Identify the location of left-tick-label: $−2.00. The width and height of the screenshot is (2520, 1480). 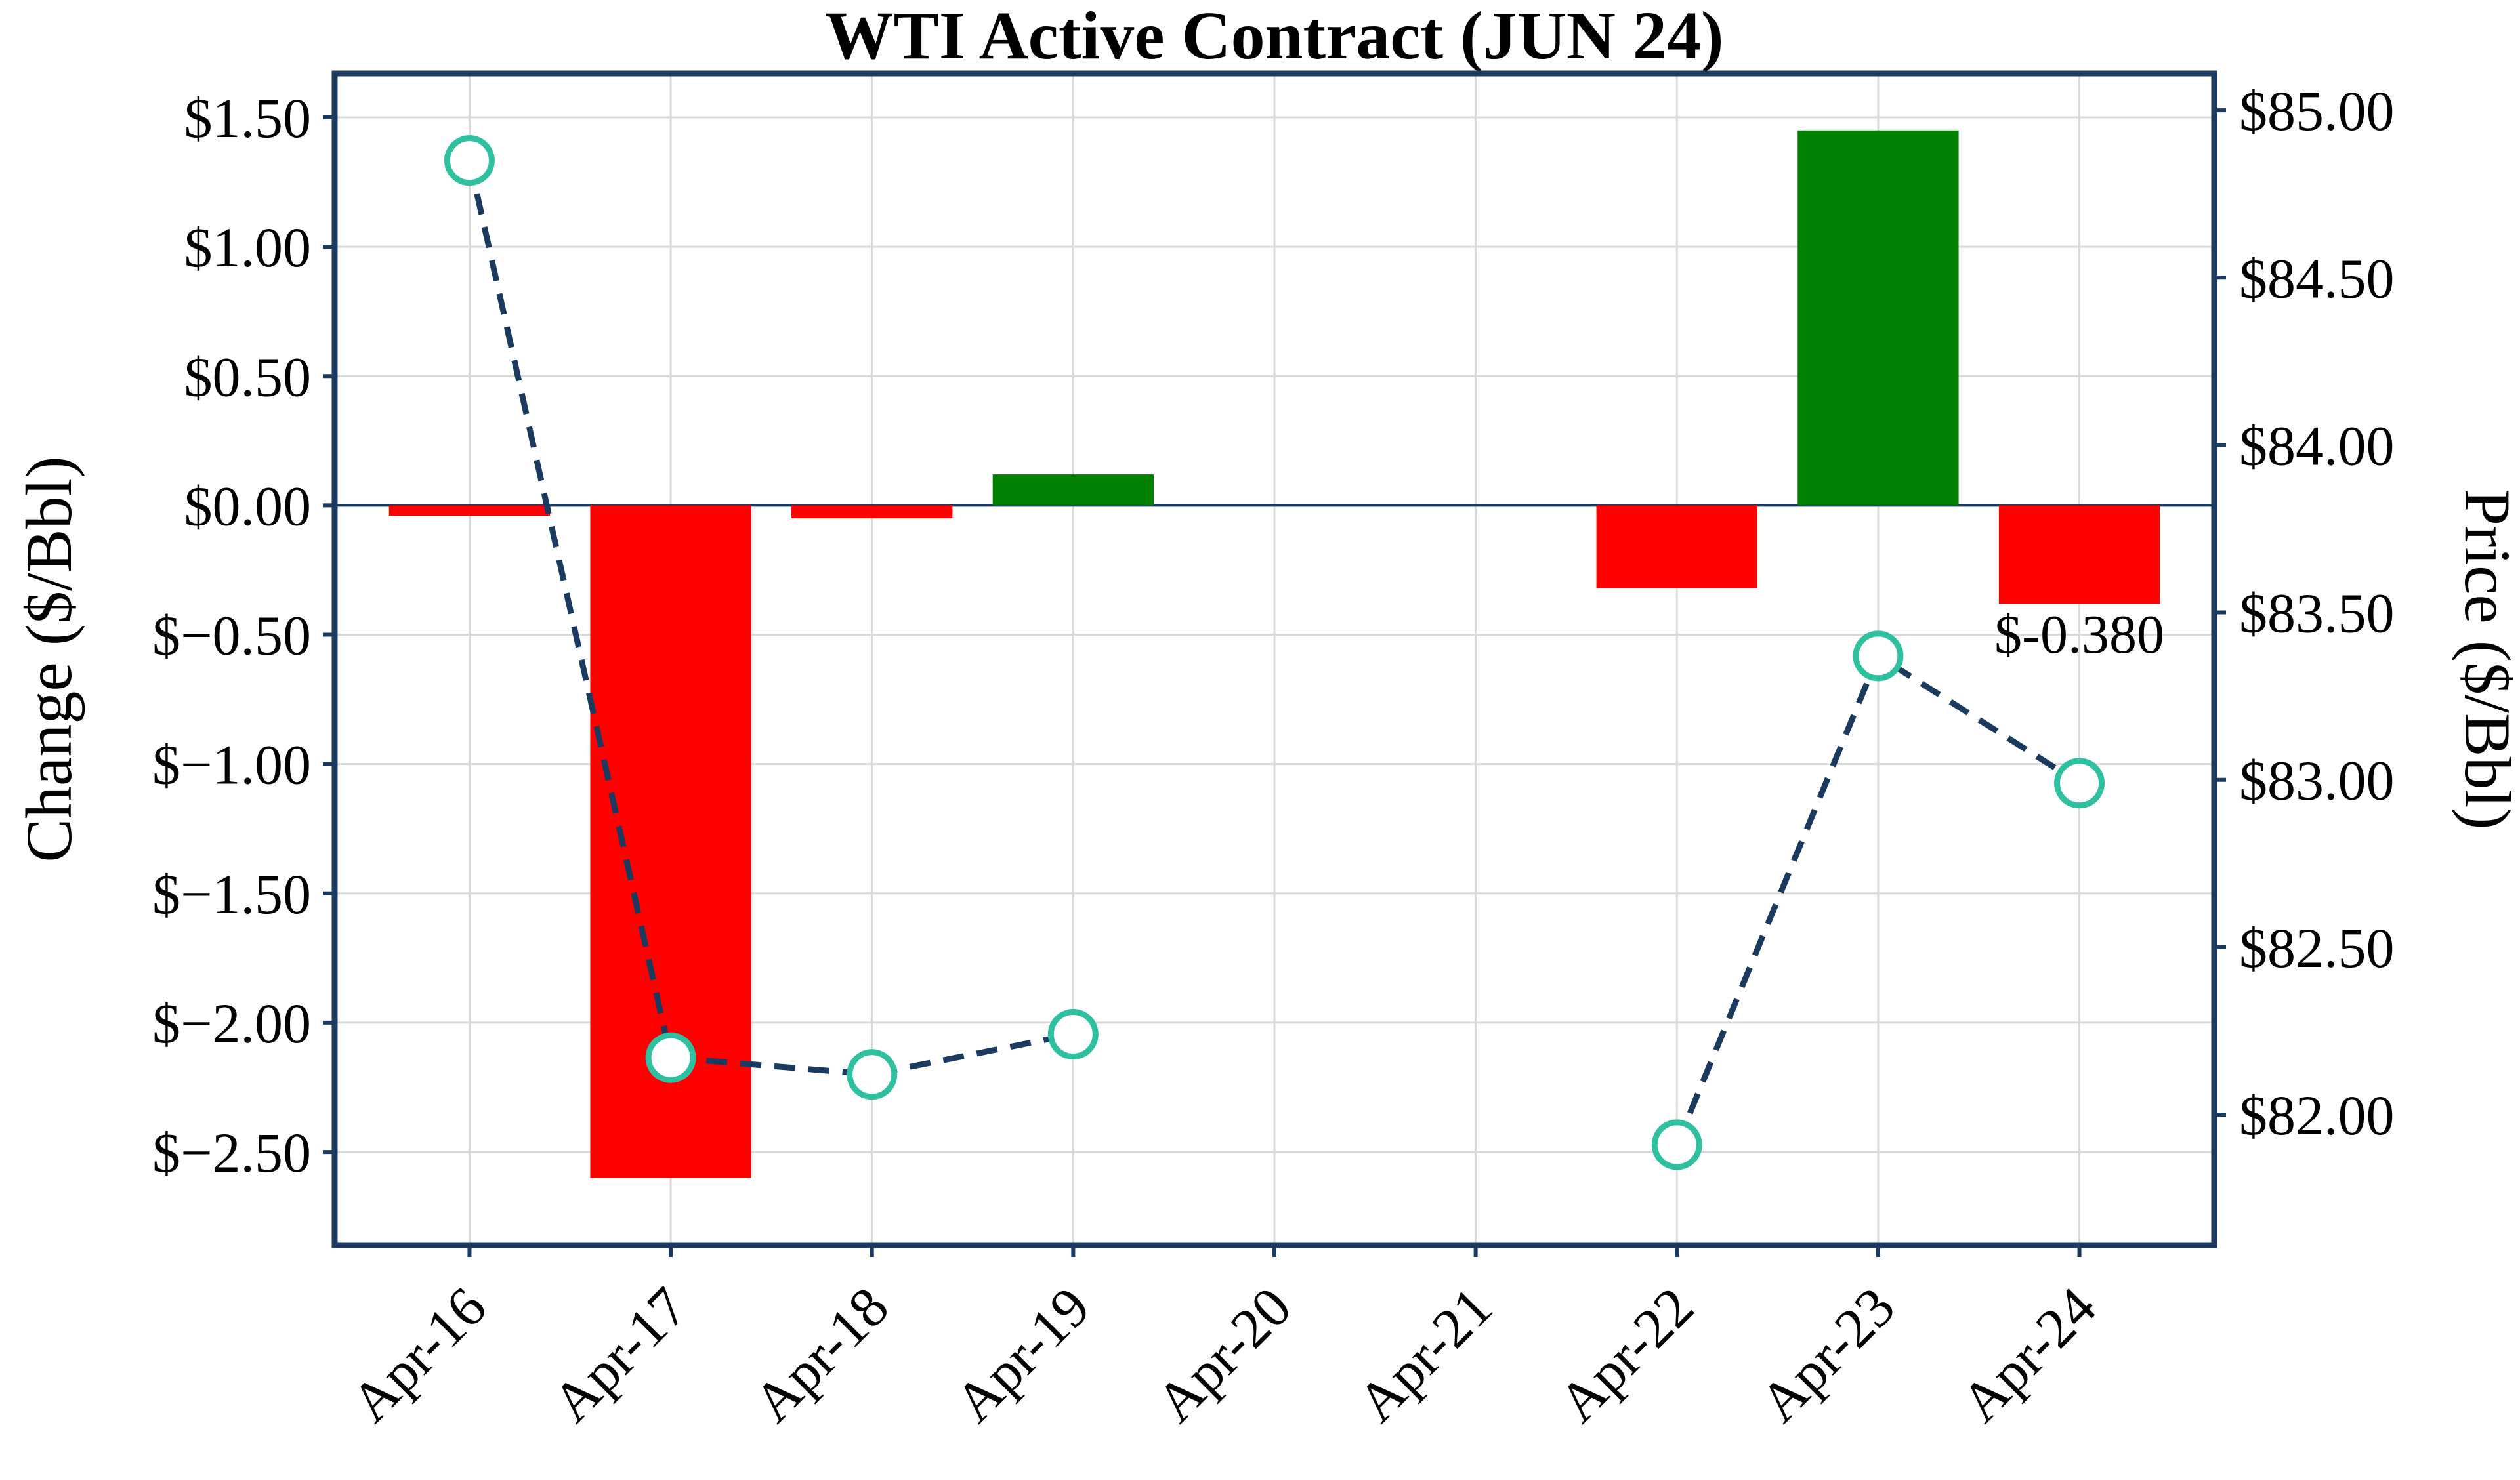
(231, 1023).